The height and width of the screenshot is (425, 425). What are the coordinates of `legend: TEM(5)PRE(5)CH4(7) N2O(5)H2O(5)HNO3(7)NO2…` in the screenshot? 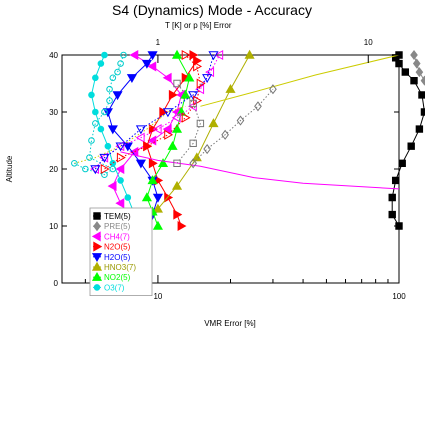 It's located at (121, 251).